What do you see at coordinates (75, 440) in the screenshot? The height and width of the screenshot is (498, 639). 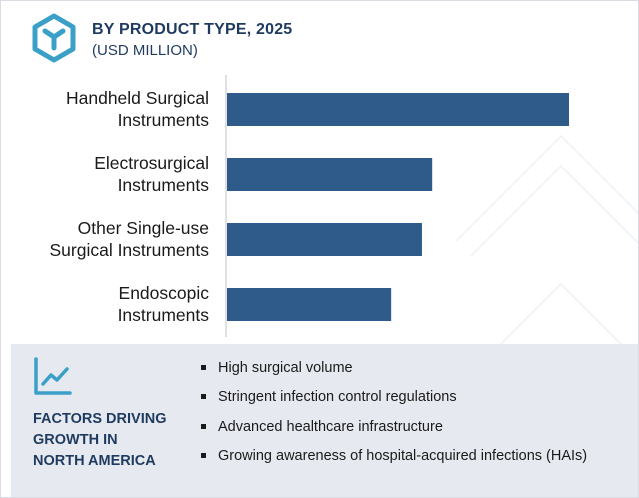 I see `factors-title-line: GROWTH IN` at bounding box center [75, 440].